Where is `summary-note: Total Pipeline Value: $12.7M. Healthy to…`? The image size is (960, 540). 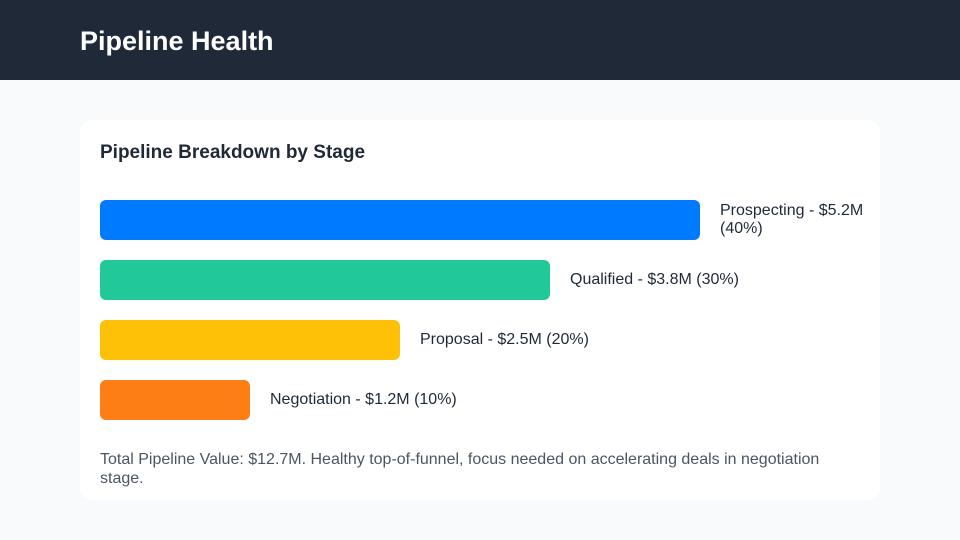
summary-note: Total Pipeline Value: $12.7M. Healthy to… is located at coordinates (460, 469).